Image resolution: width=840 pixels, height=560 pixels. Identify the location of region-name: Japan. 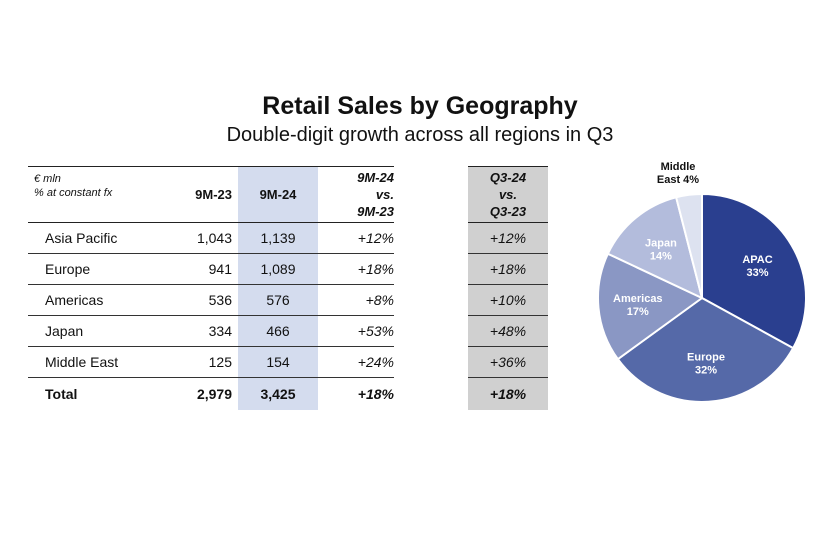
(64, 331).